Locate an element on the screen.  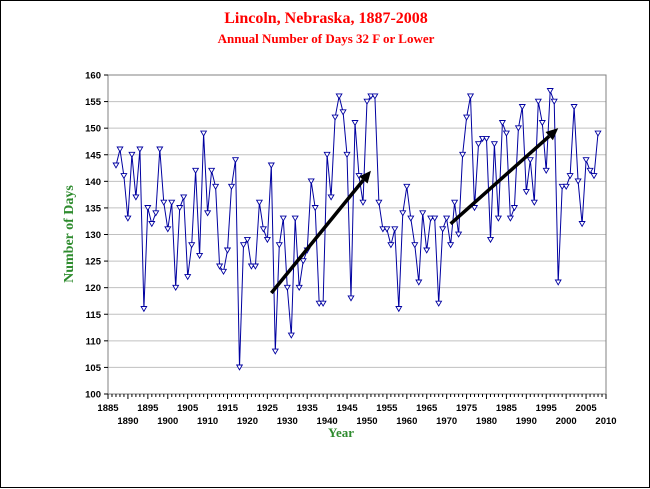
x-tick-label: 1940 is located at coordinates (327, 421).